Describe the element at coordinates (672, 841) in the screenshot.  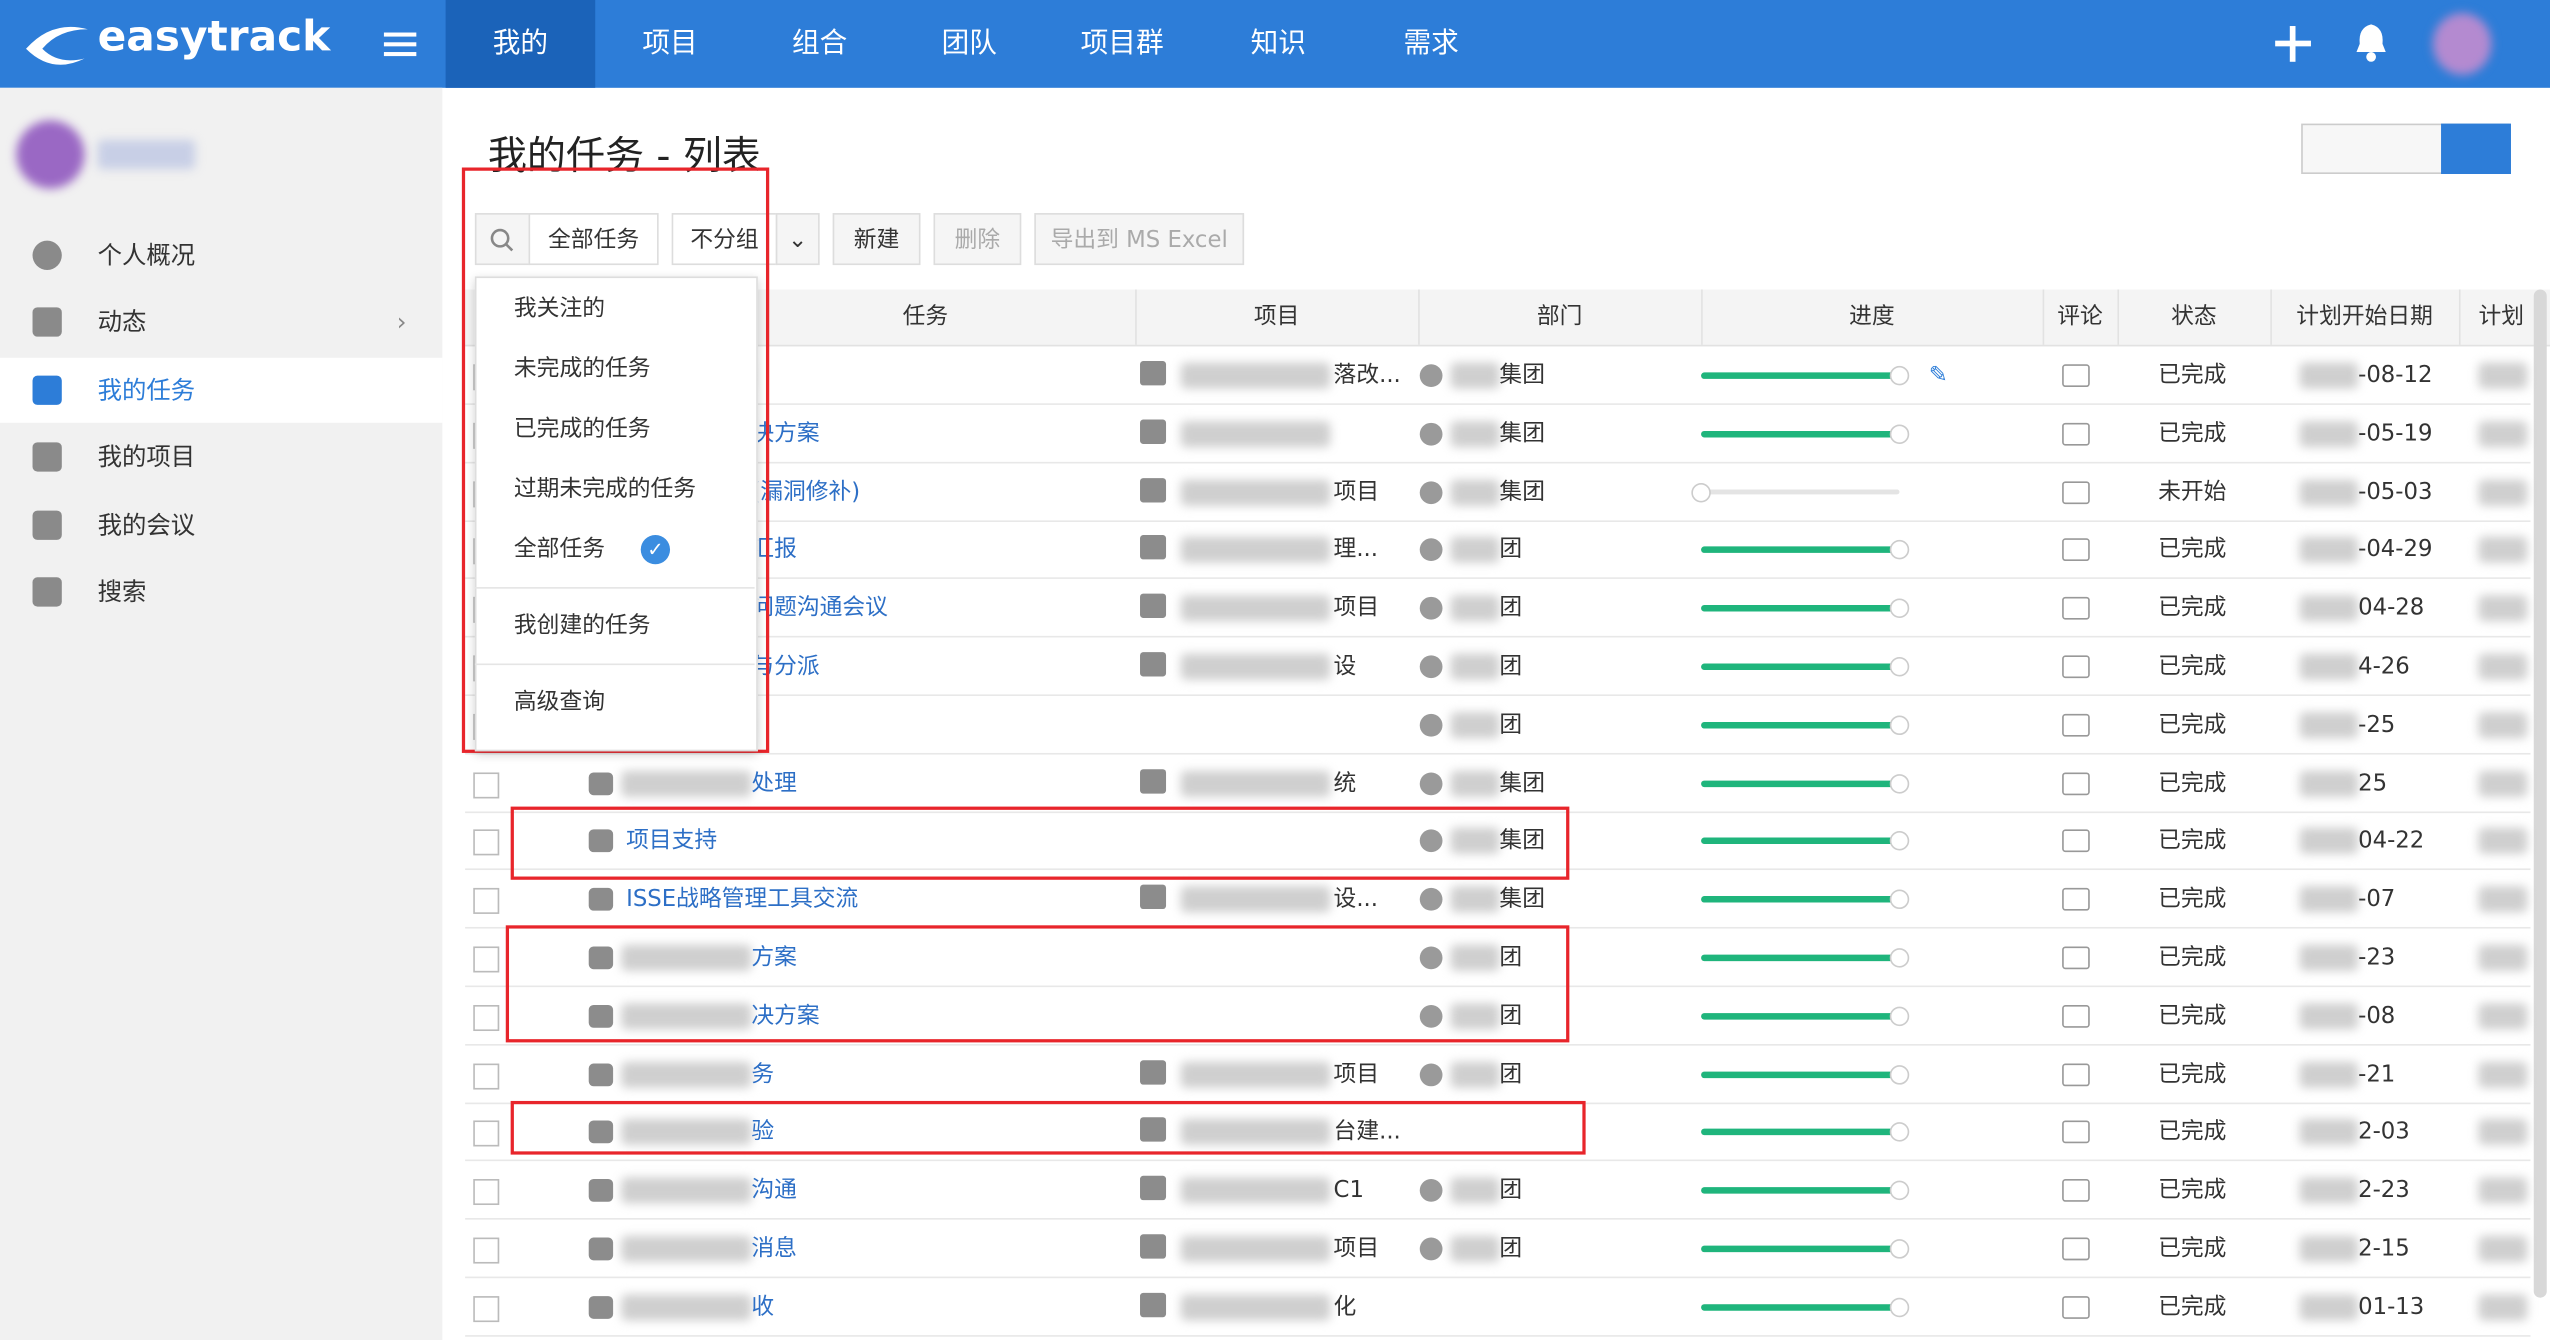
I see `task-name: 项目支持` at that location.